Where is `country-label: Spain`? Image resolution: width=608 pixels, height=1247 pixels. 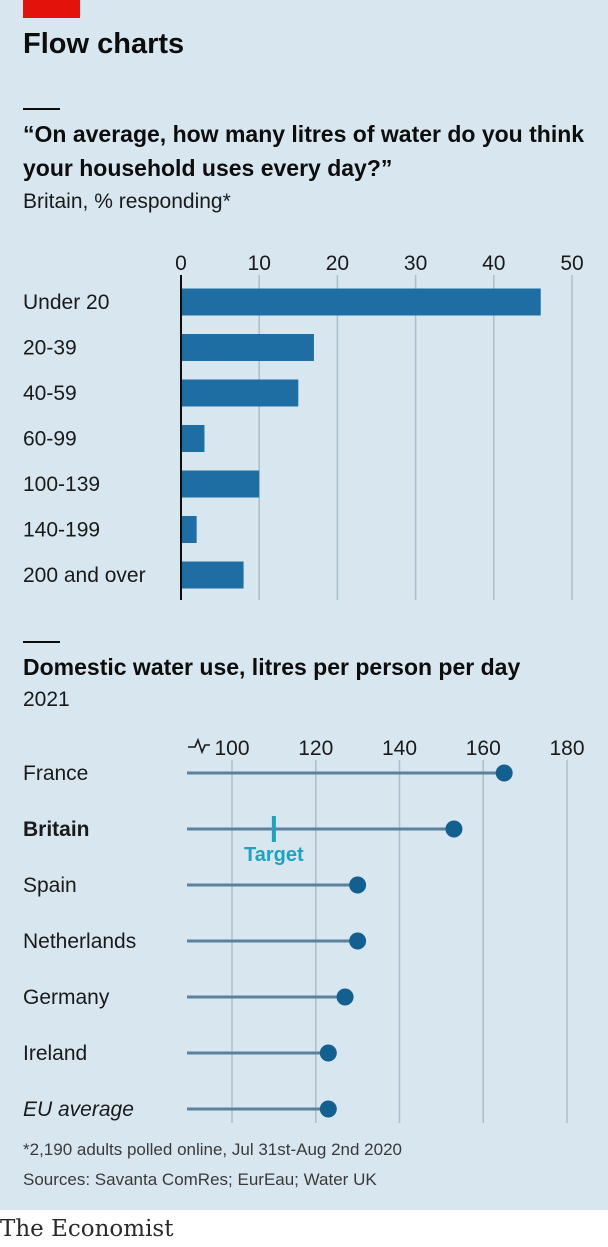 country-label: Spain is located at coordinates (50, 885).